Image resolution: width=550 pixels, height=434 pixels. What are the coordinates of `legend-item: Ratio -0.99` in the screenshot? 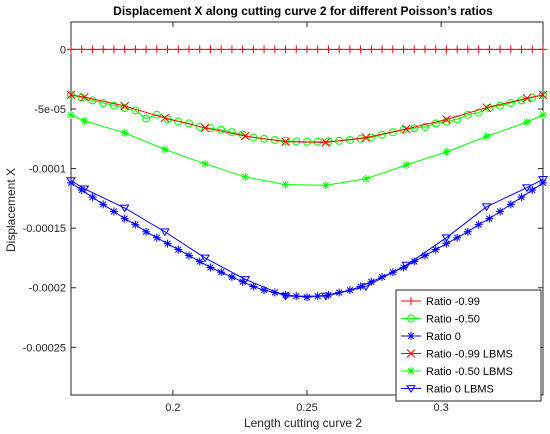 It's located at (440, 302).